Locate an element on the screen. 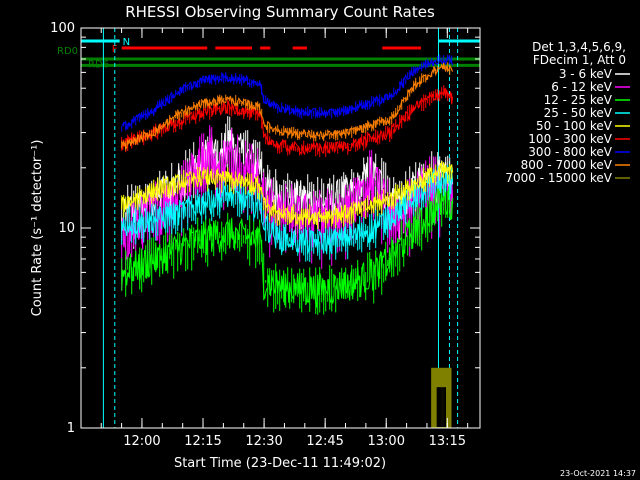 This screenshot has width=640, height=480. legend-header-line-2: FDecim 1, Att 0 is located at coordinates (579, 60).